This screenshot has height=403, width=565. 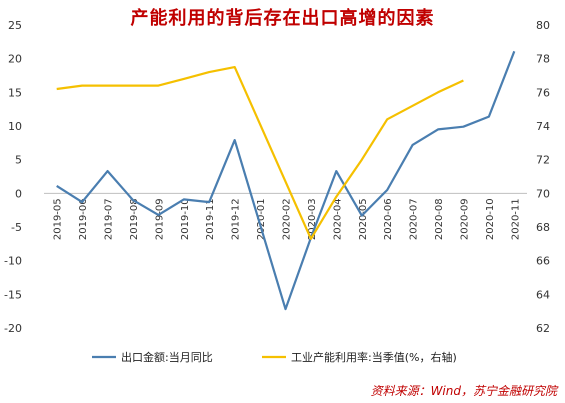 What do you see at coordinates (15, 92) in the screenshot?
I see `left-tick-label: 15` at bounding box center [15, 92].